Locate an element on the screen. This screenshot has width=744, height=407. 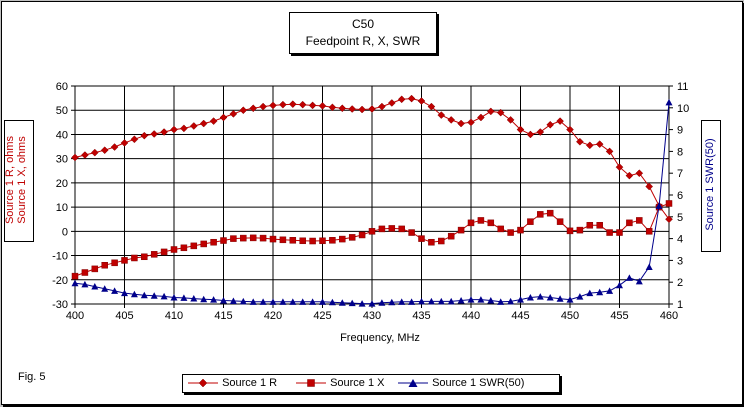
x-tick-label: 450 is located at coordinates (570, 316).